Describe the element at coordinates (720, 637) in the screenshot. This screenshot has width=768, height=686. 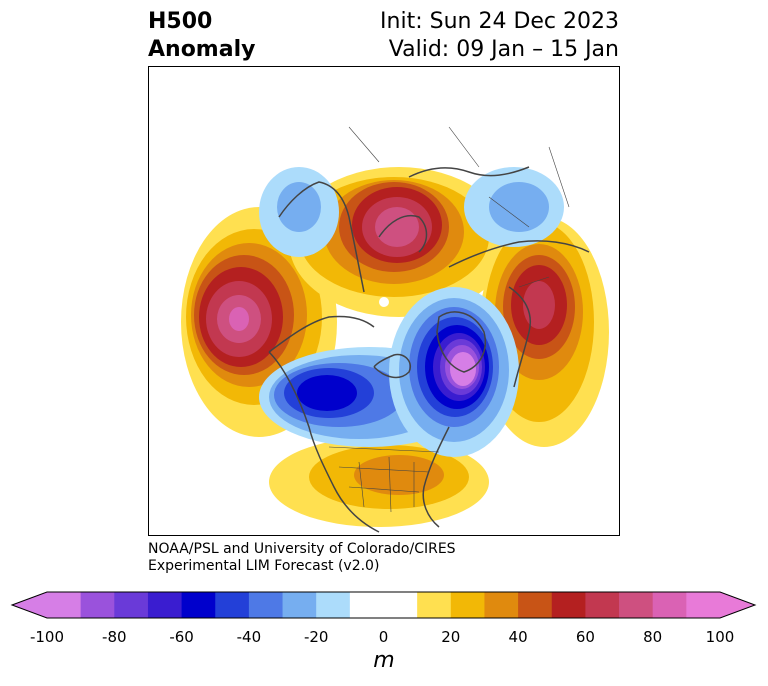
I see `colorbar-tick-label: 100` at that location.